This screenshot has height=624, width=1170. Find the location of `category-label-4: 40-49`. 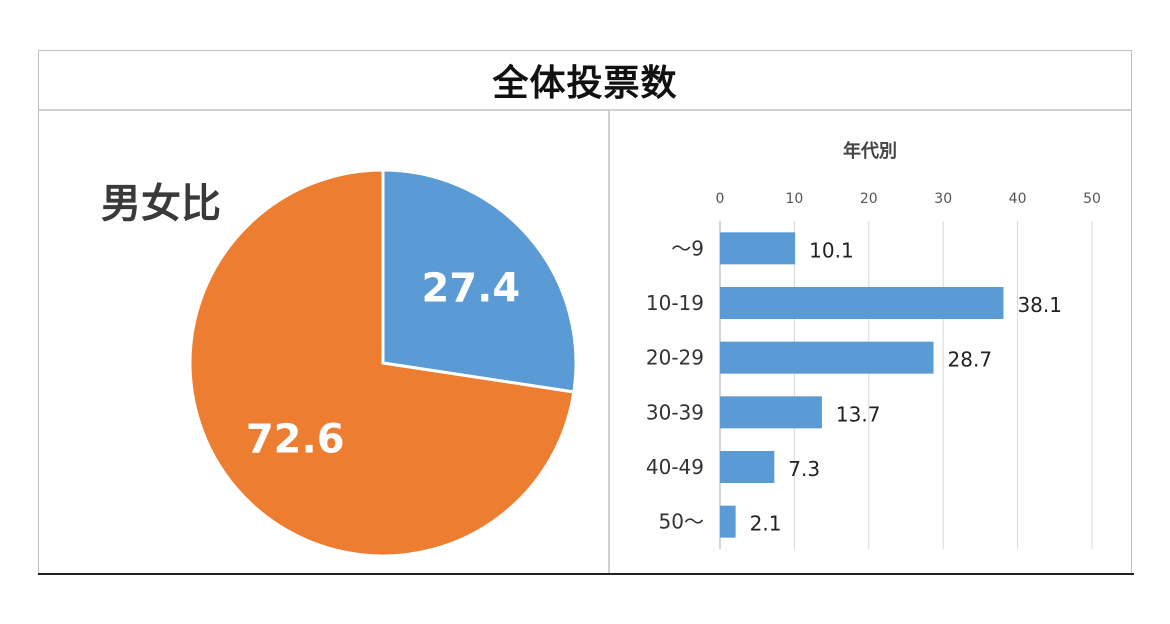

category-label-4: 40-49 is located at coordinates (675, 467).